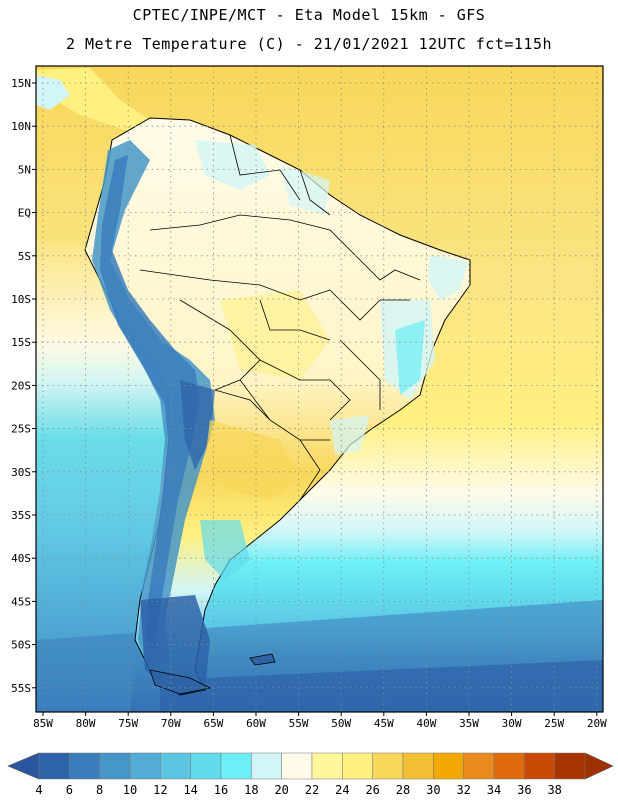  I want to click on colorbar-label: 20, so click(281, 790).